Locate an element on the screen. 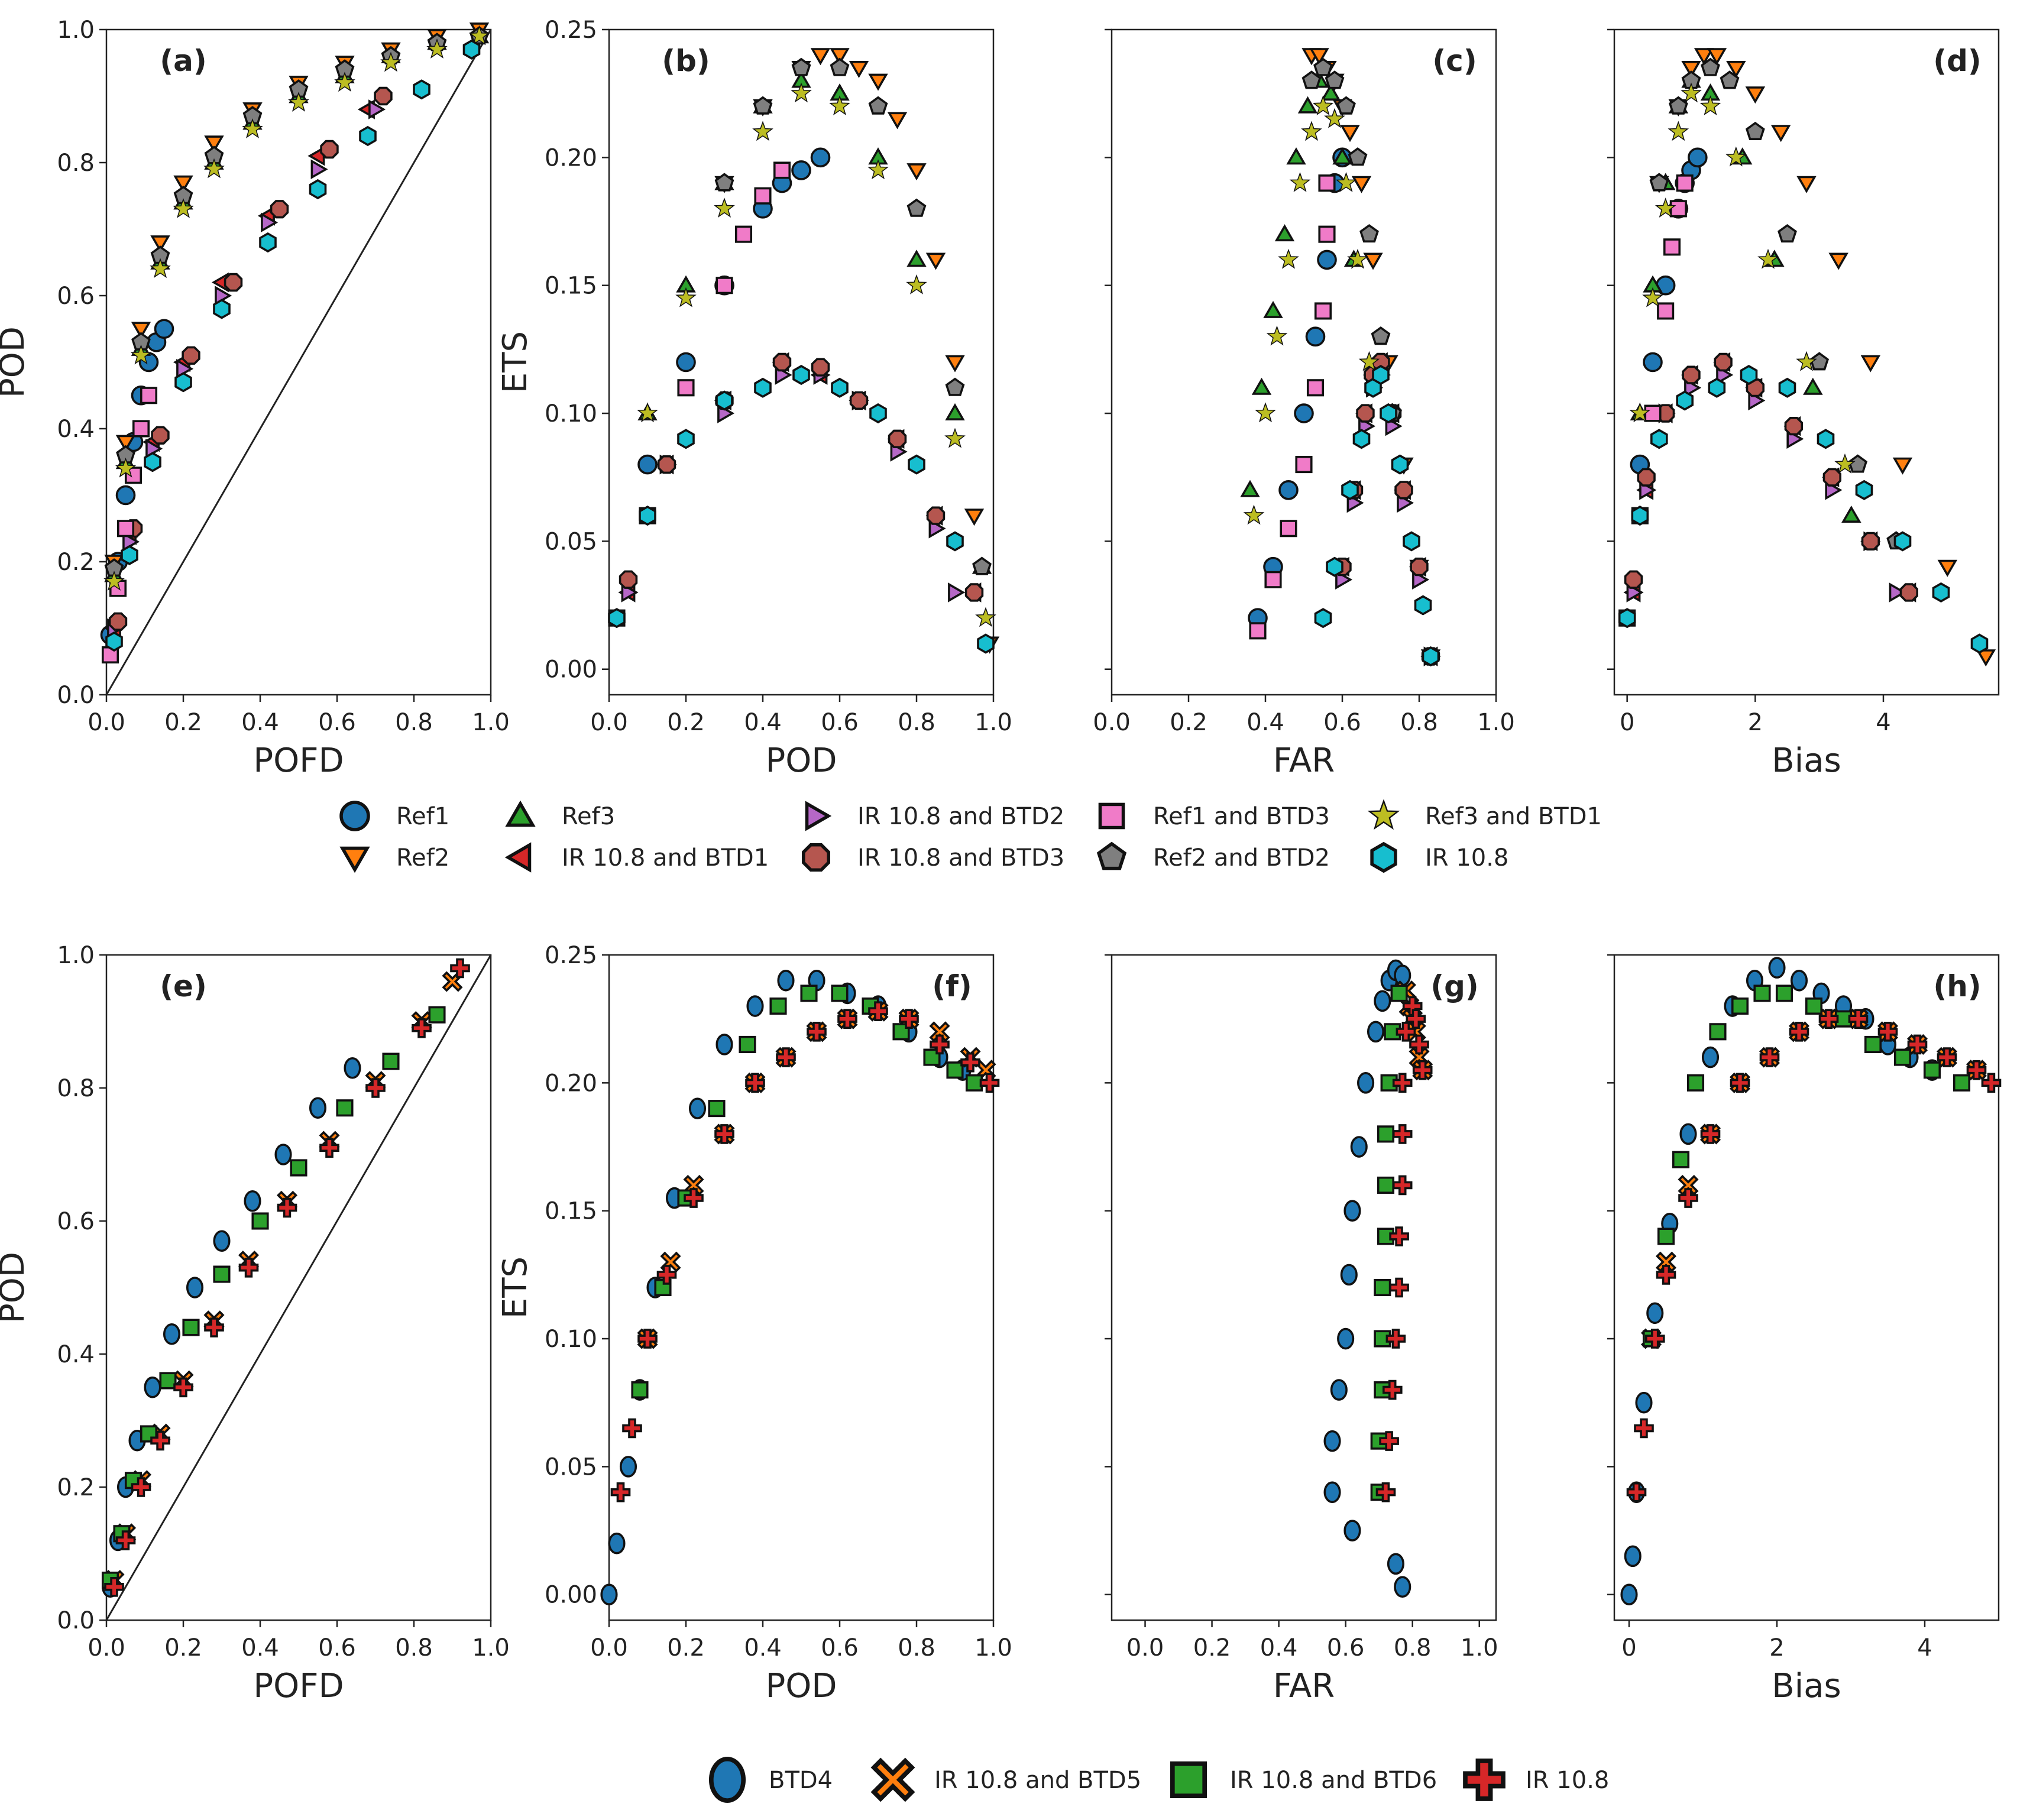 The height and width of the screenshot is (1820, 2017). legend-label: IR 10.8 and BTD3 is located at coordinates (961, 858).